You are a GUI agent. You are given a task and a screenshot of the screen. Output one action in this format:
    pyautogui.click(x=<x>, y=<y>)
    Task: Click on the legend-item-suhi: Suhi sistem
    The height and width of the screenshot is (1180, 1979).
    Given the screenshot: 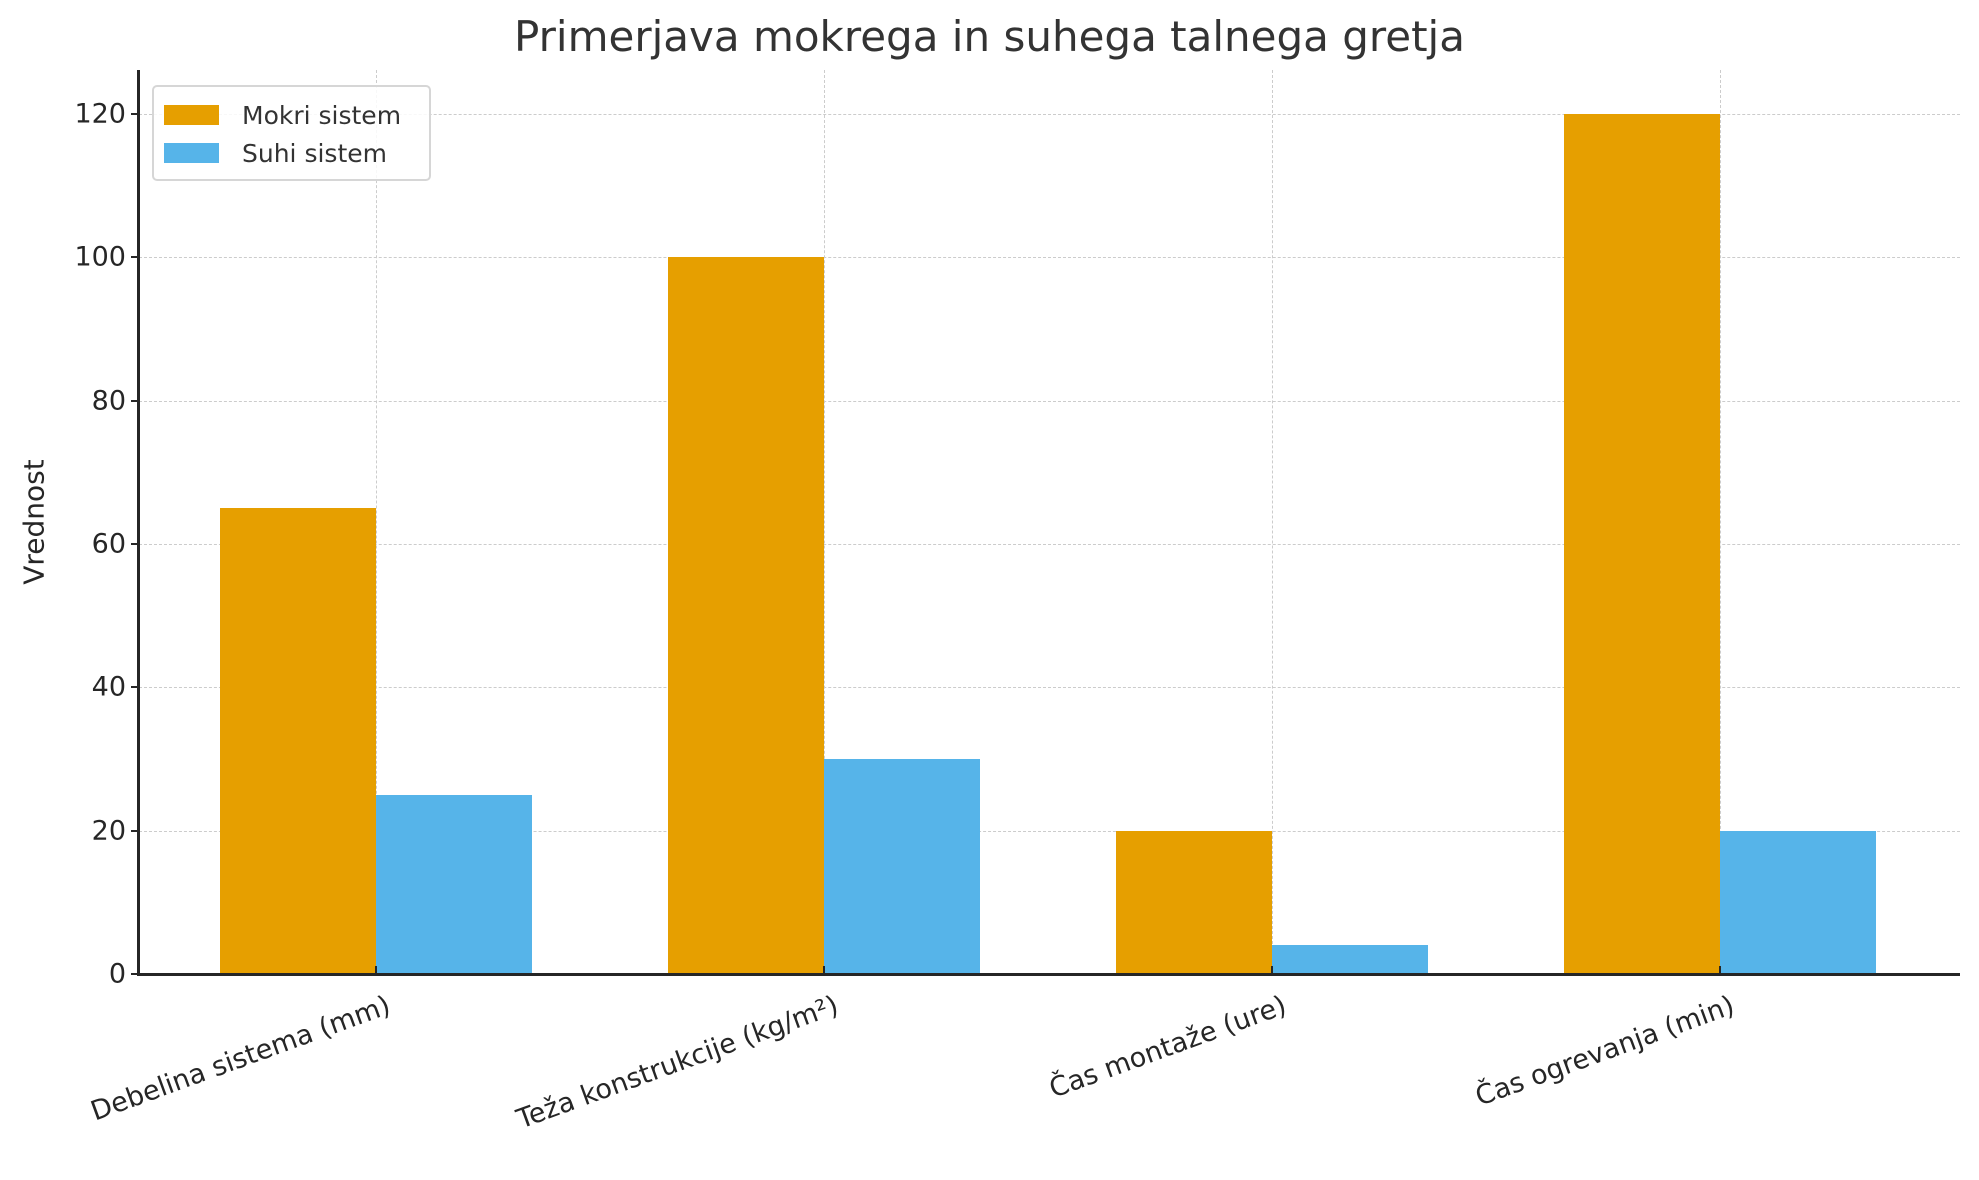 What is the action you would take?
    pyautogui.click(x=275, y=153)
    